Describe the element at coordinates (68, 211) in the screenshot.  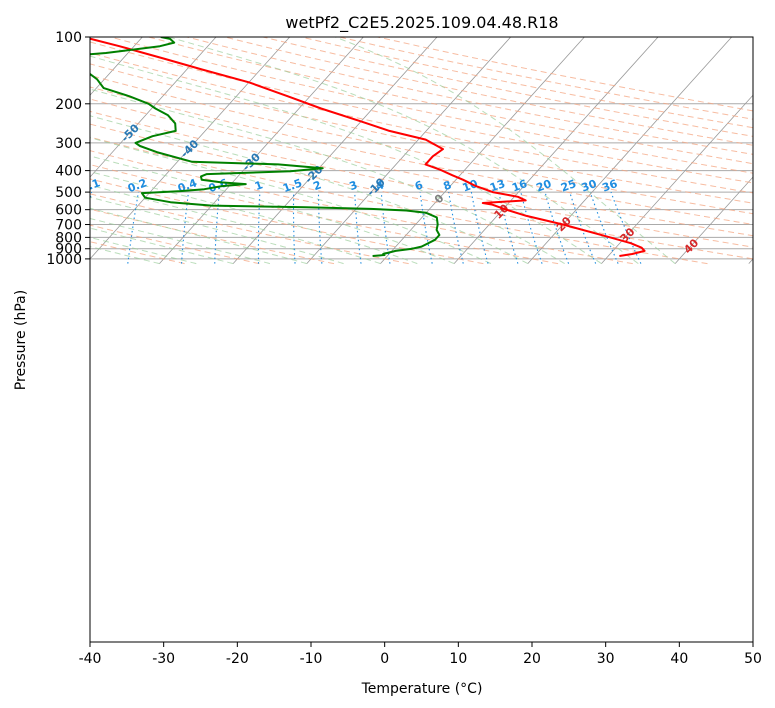
I see `y-tick-label: 600` at that location.